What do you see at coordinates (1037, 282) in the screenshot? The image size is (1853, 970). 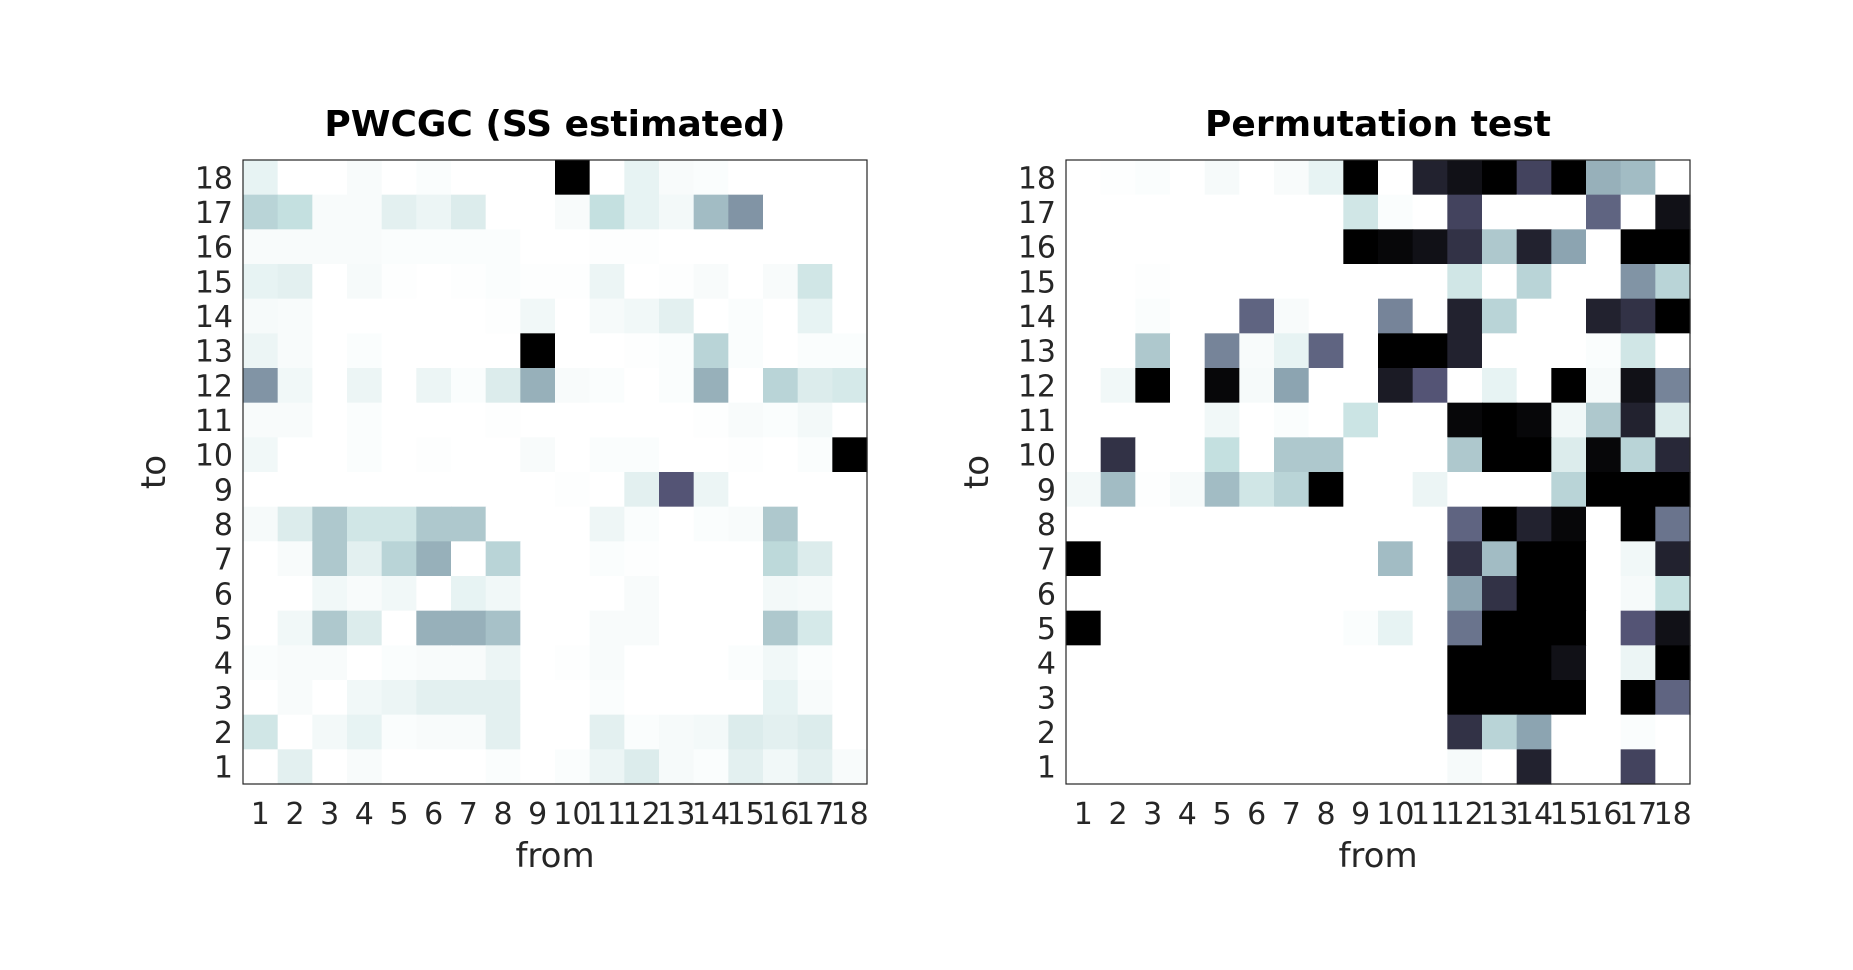 I see `y-tick-label: 15` at bounding box center [1037, 282].